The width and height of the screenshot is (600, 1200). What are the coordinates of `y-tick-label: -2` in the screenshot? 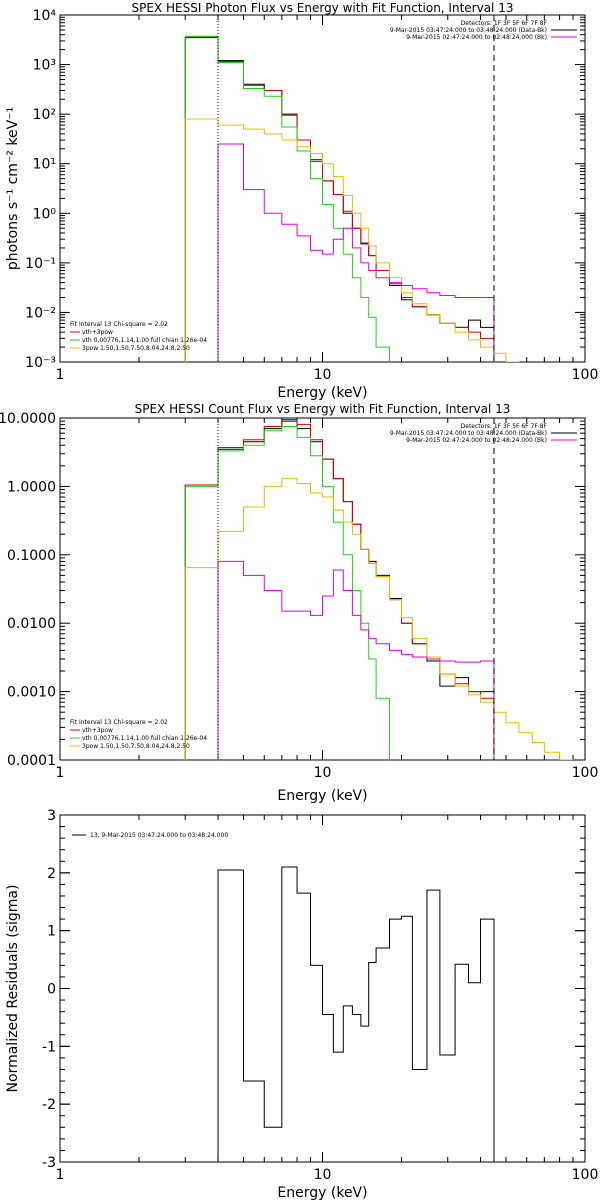 It's located at (49, 1105).